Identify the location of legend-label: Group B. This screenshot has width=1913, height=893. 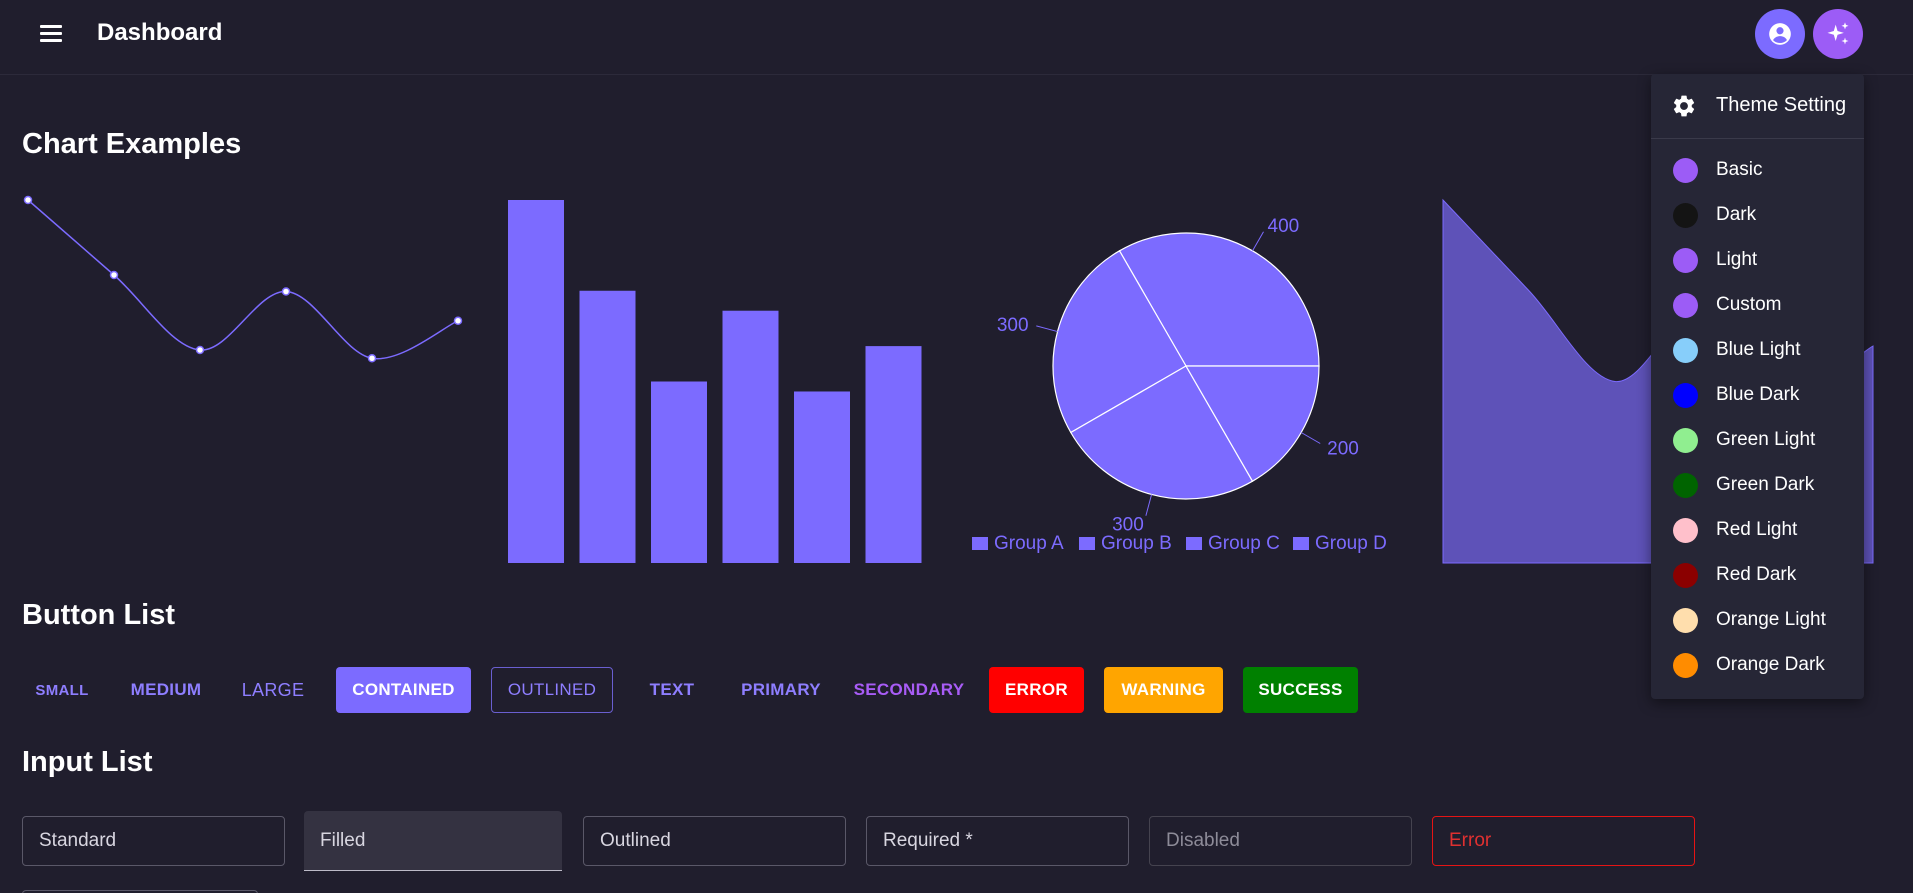
(1136, 543).